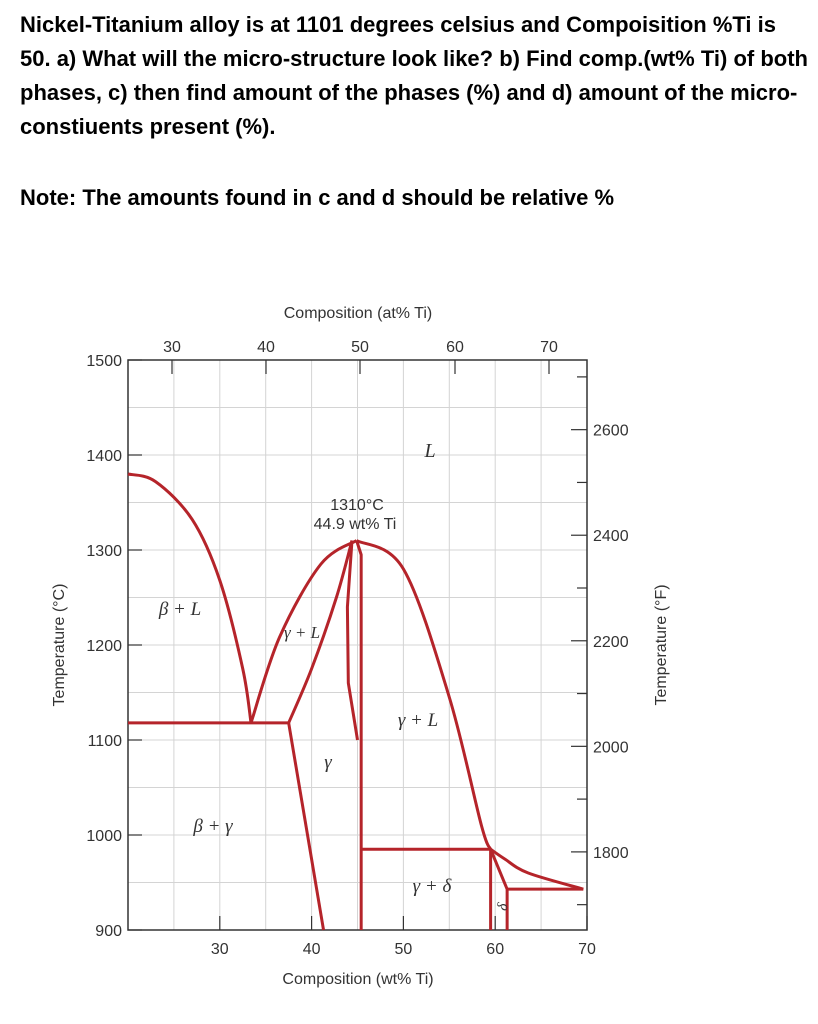  I want to click on label-gamma: γ, so click(328, 762).